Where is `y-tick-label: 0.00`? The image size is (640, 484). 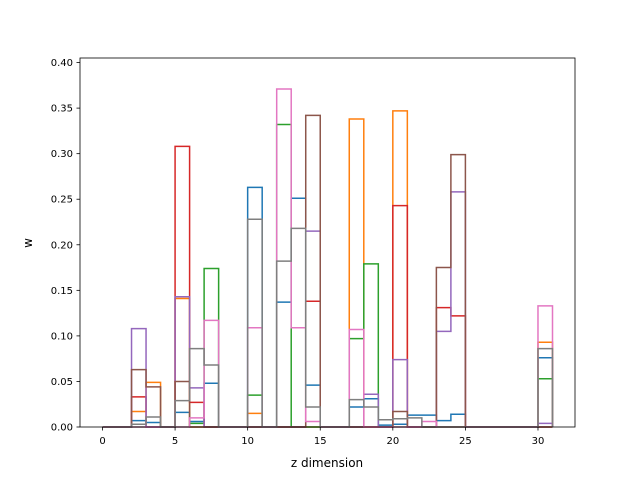 y-tick-label: 0.00 is located at coordinates (62, 428).